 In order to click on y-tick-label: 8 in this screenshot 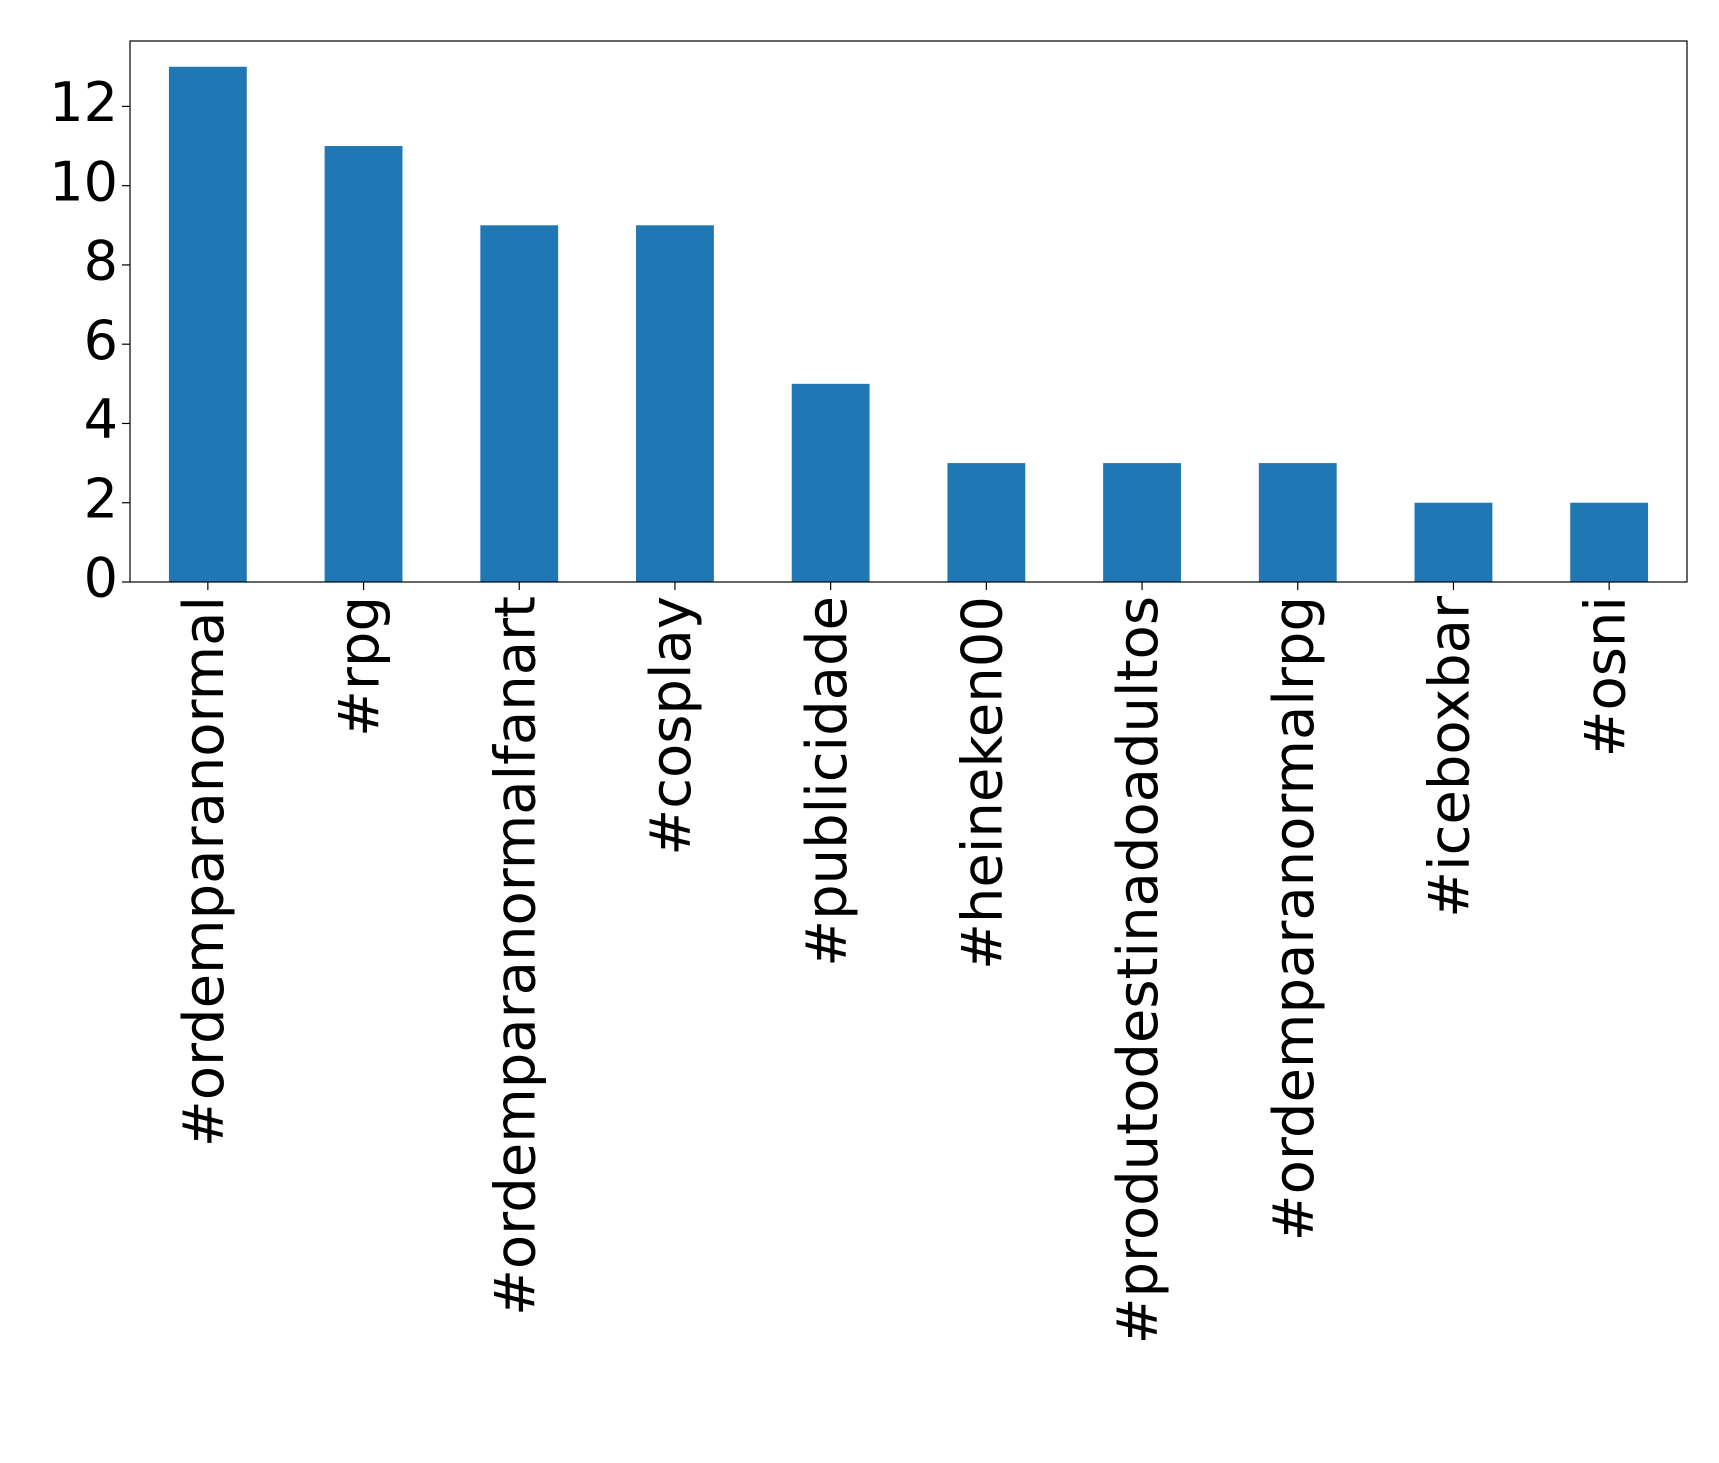, I will do `click(101, 261)`.